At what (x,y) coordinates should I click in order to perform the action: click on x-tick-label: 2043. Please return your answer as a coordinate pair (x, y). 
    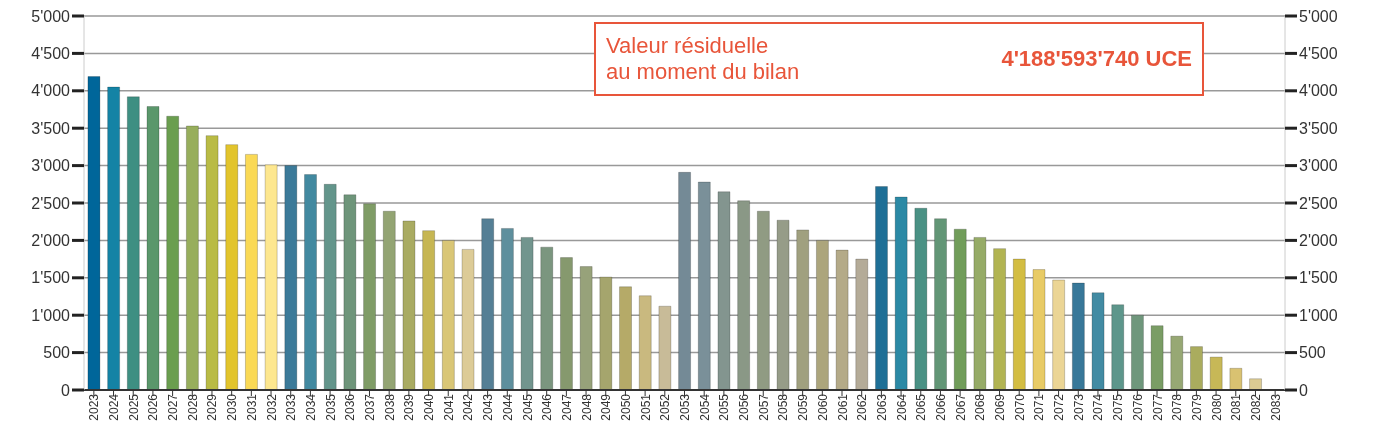
    Looking at the image, I should click on (488, 407).